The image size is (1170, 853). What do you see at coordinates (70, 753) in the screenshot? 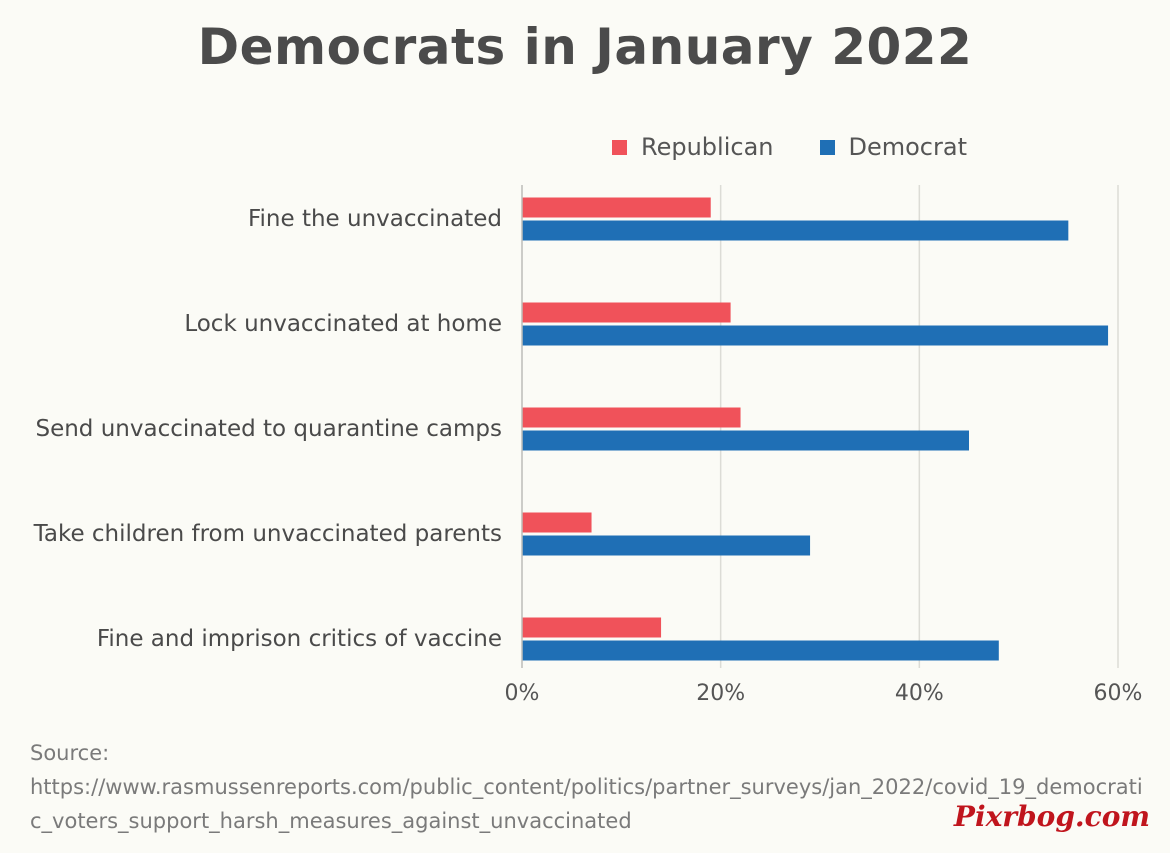
I see `source-label: Source:` at bounding box center [70, 753].